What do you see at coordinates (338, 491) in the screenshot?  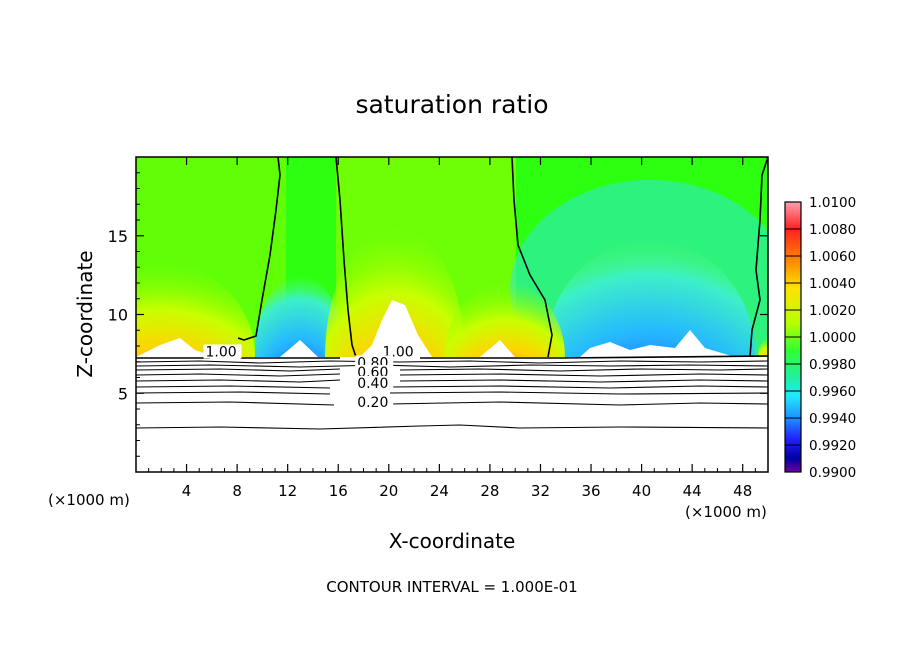 I see `x-tick-label: 16` at bounding box center [338, 491].